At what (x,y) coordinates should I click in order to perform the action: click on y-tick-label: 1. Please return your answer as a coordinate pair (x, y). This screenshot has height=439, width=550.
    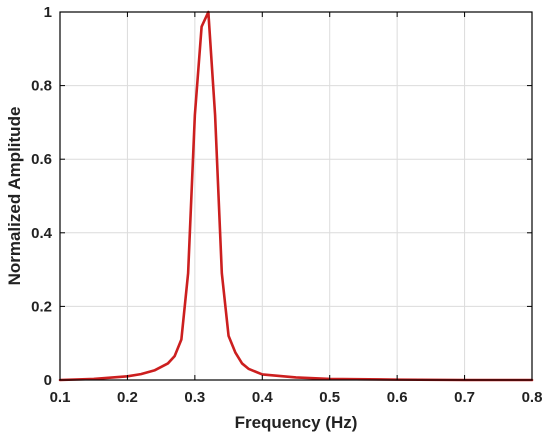
    Looking at the image, I should click on (48, 12).